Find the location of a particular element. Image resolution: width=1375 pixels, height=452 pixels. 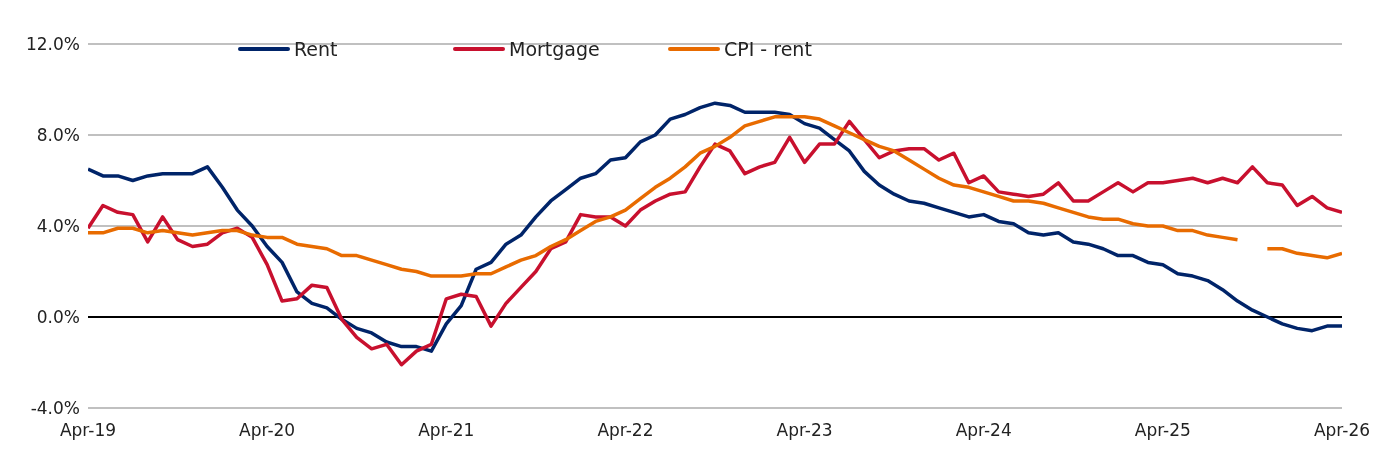

x-tick-label: Apr-23 is located at coordinates (804, 430).